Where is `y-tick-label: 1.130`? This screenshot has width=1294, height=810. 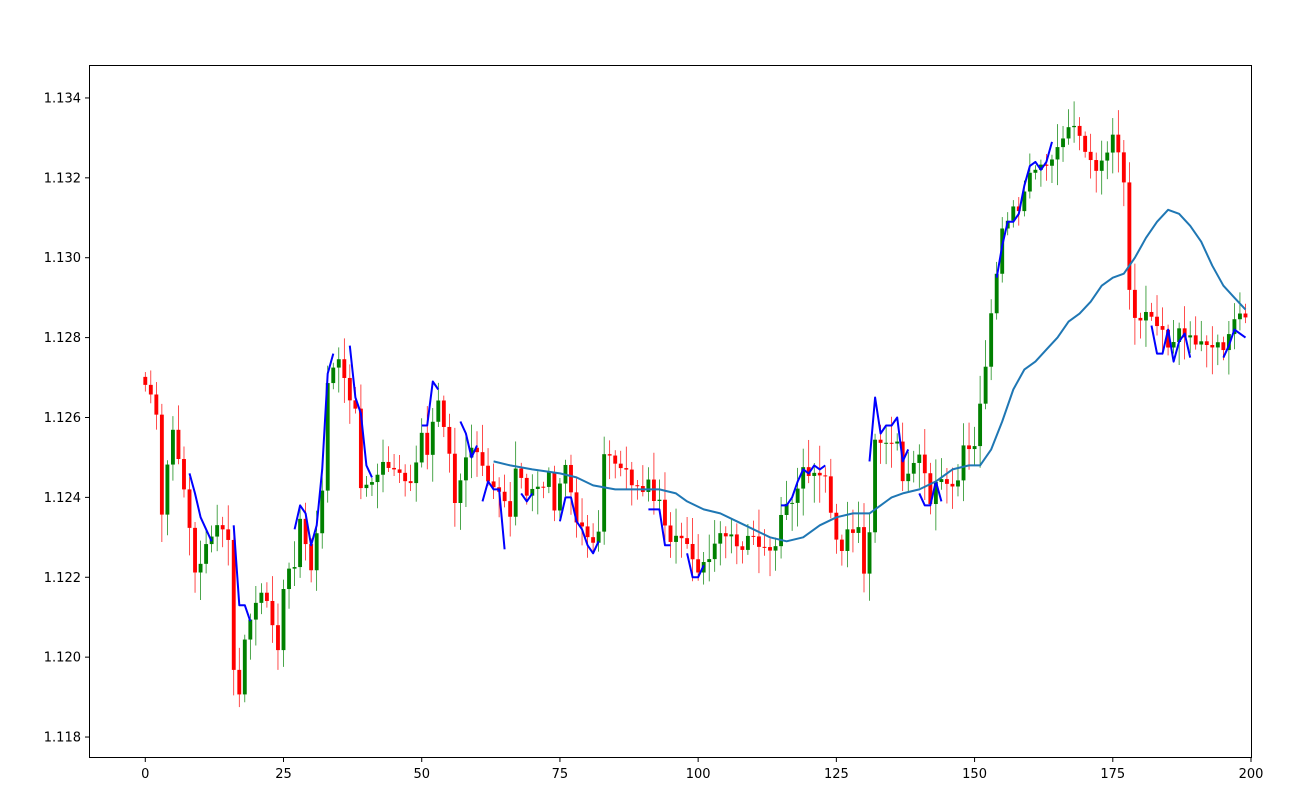
y-tick-label: 1.130 is located at coordinates (62, 258).